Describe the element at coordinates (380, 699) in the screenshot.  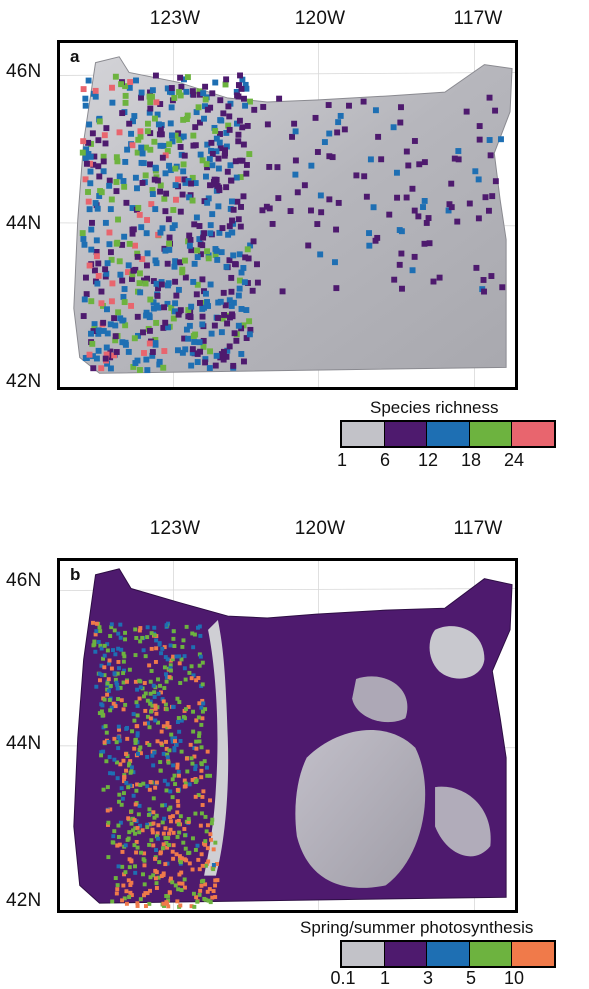
I see `low-region-east-b` at that location.